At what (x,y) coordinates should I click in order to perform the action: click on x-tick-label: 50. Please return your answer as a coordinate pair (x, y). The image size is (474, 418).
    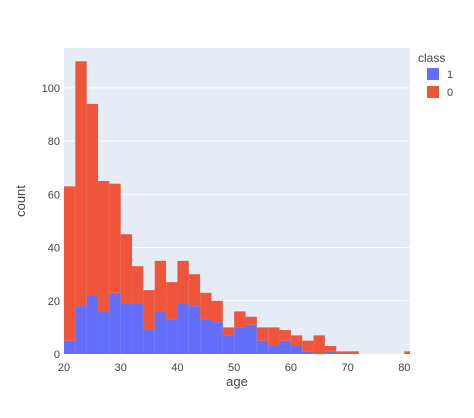
    Looking at the image, I should click on (234, 368).